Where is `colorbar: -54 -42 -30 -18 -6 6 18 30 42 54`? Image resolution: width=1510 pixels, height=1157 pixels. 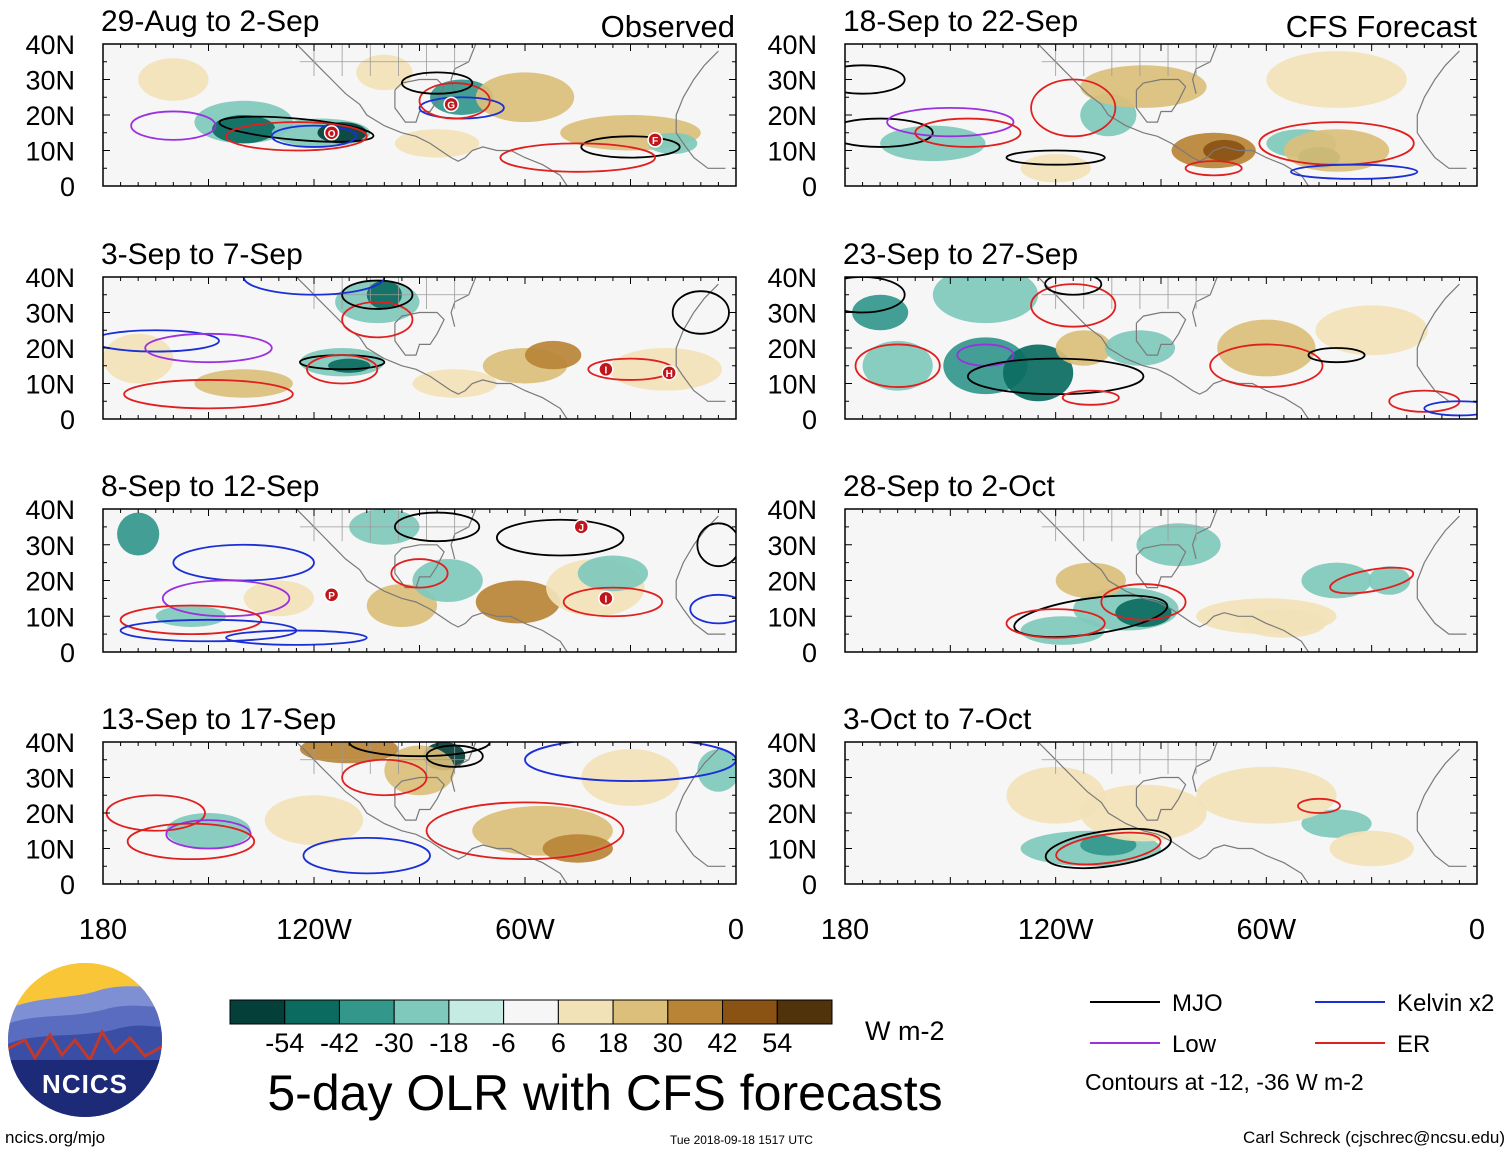 colorbar: -54 -42 -30 -18 -6 6 18 30 42 54 is located at coordinates (531, 1028).